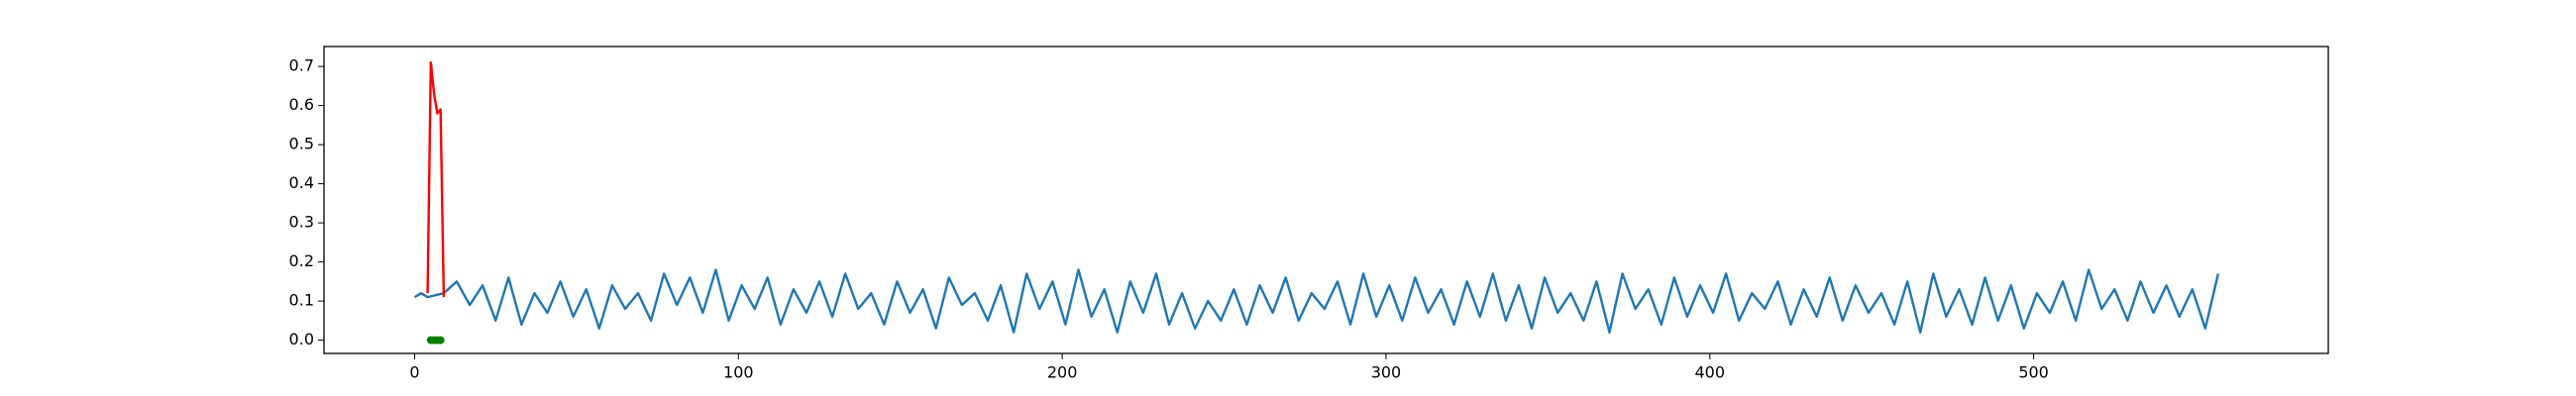 The image size is (2576, 396). Describe the element at coordinates (301, 144) in the screenshot. I see `y-tick-label: 0.5` at that location.